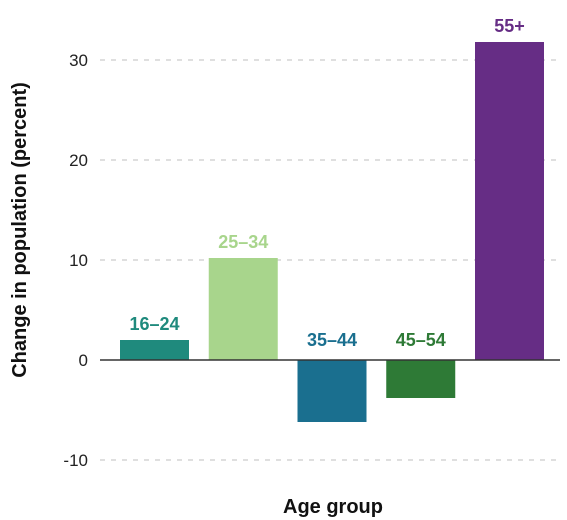 The image size is (567, 520). Describe the element at coordinates (421, 340) in the screenshot. I see `bar-category-label: 45–54` at that location.